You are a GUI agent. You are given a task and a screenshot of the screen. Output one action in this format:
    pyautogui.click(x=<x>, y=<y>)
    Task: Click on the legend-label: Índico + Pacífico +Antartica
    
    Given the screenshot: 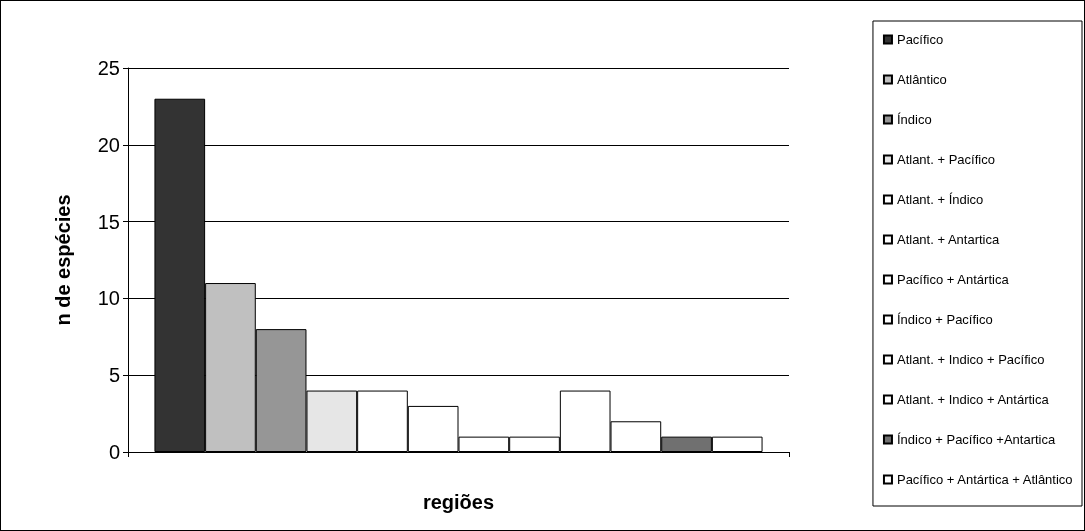 What is the action you would take?
    pyautogui.click(x=976, y=439)
    